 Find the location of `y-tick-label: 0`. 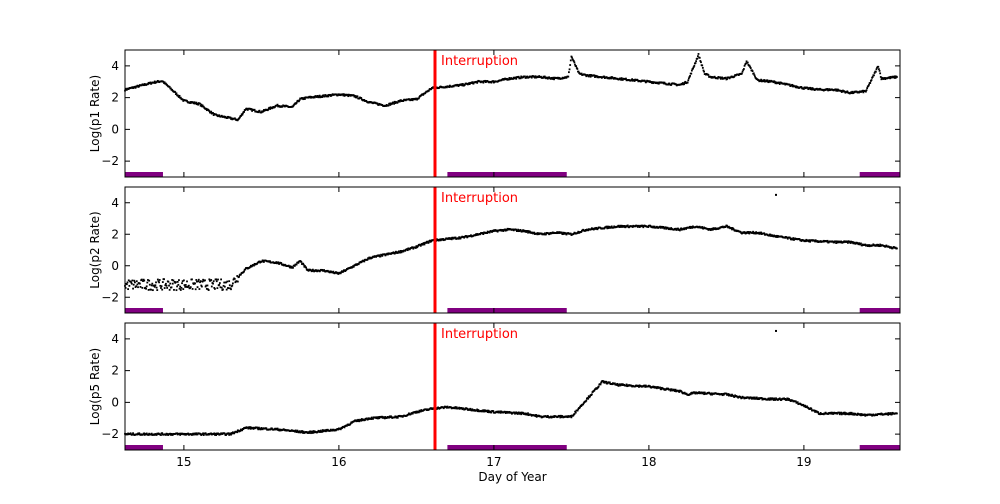

y-tick-label: 0 is located at coordinates (115, 266).